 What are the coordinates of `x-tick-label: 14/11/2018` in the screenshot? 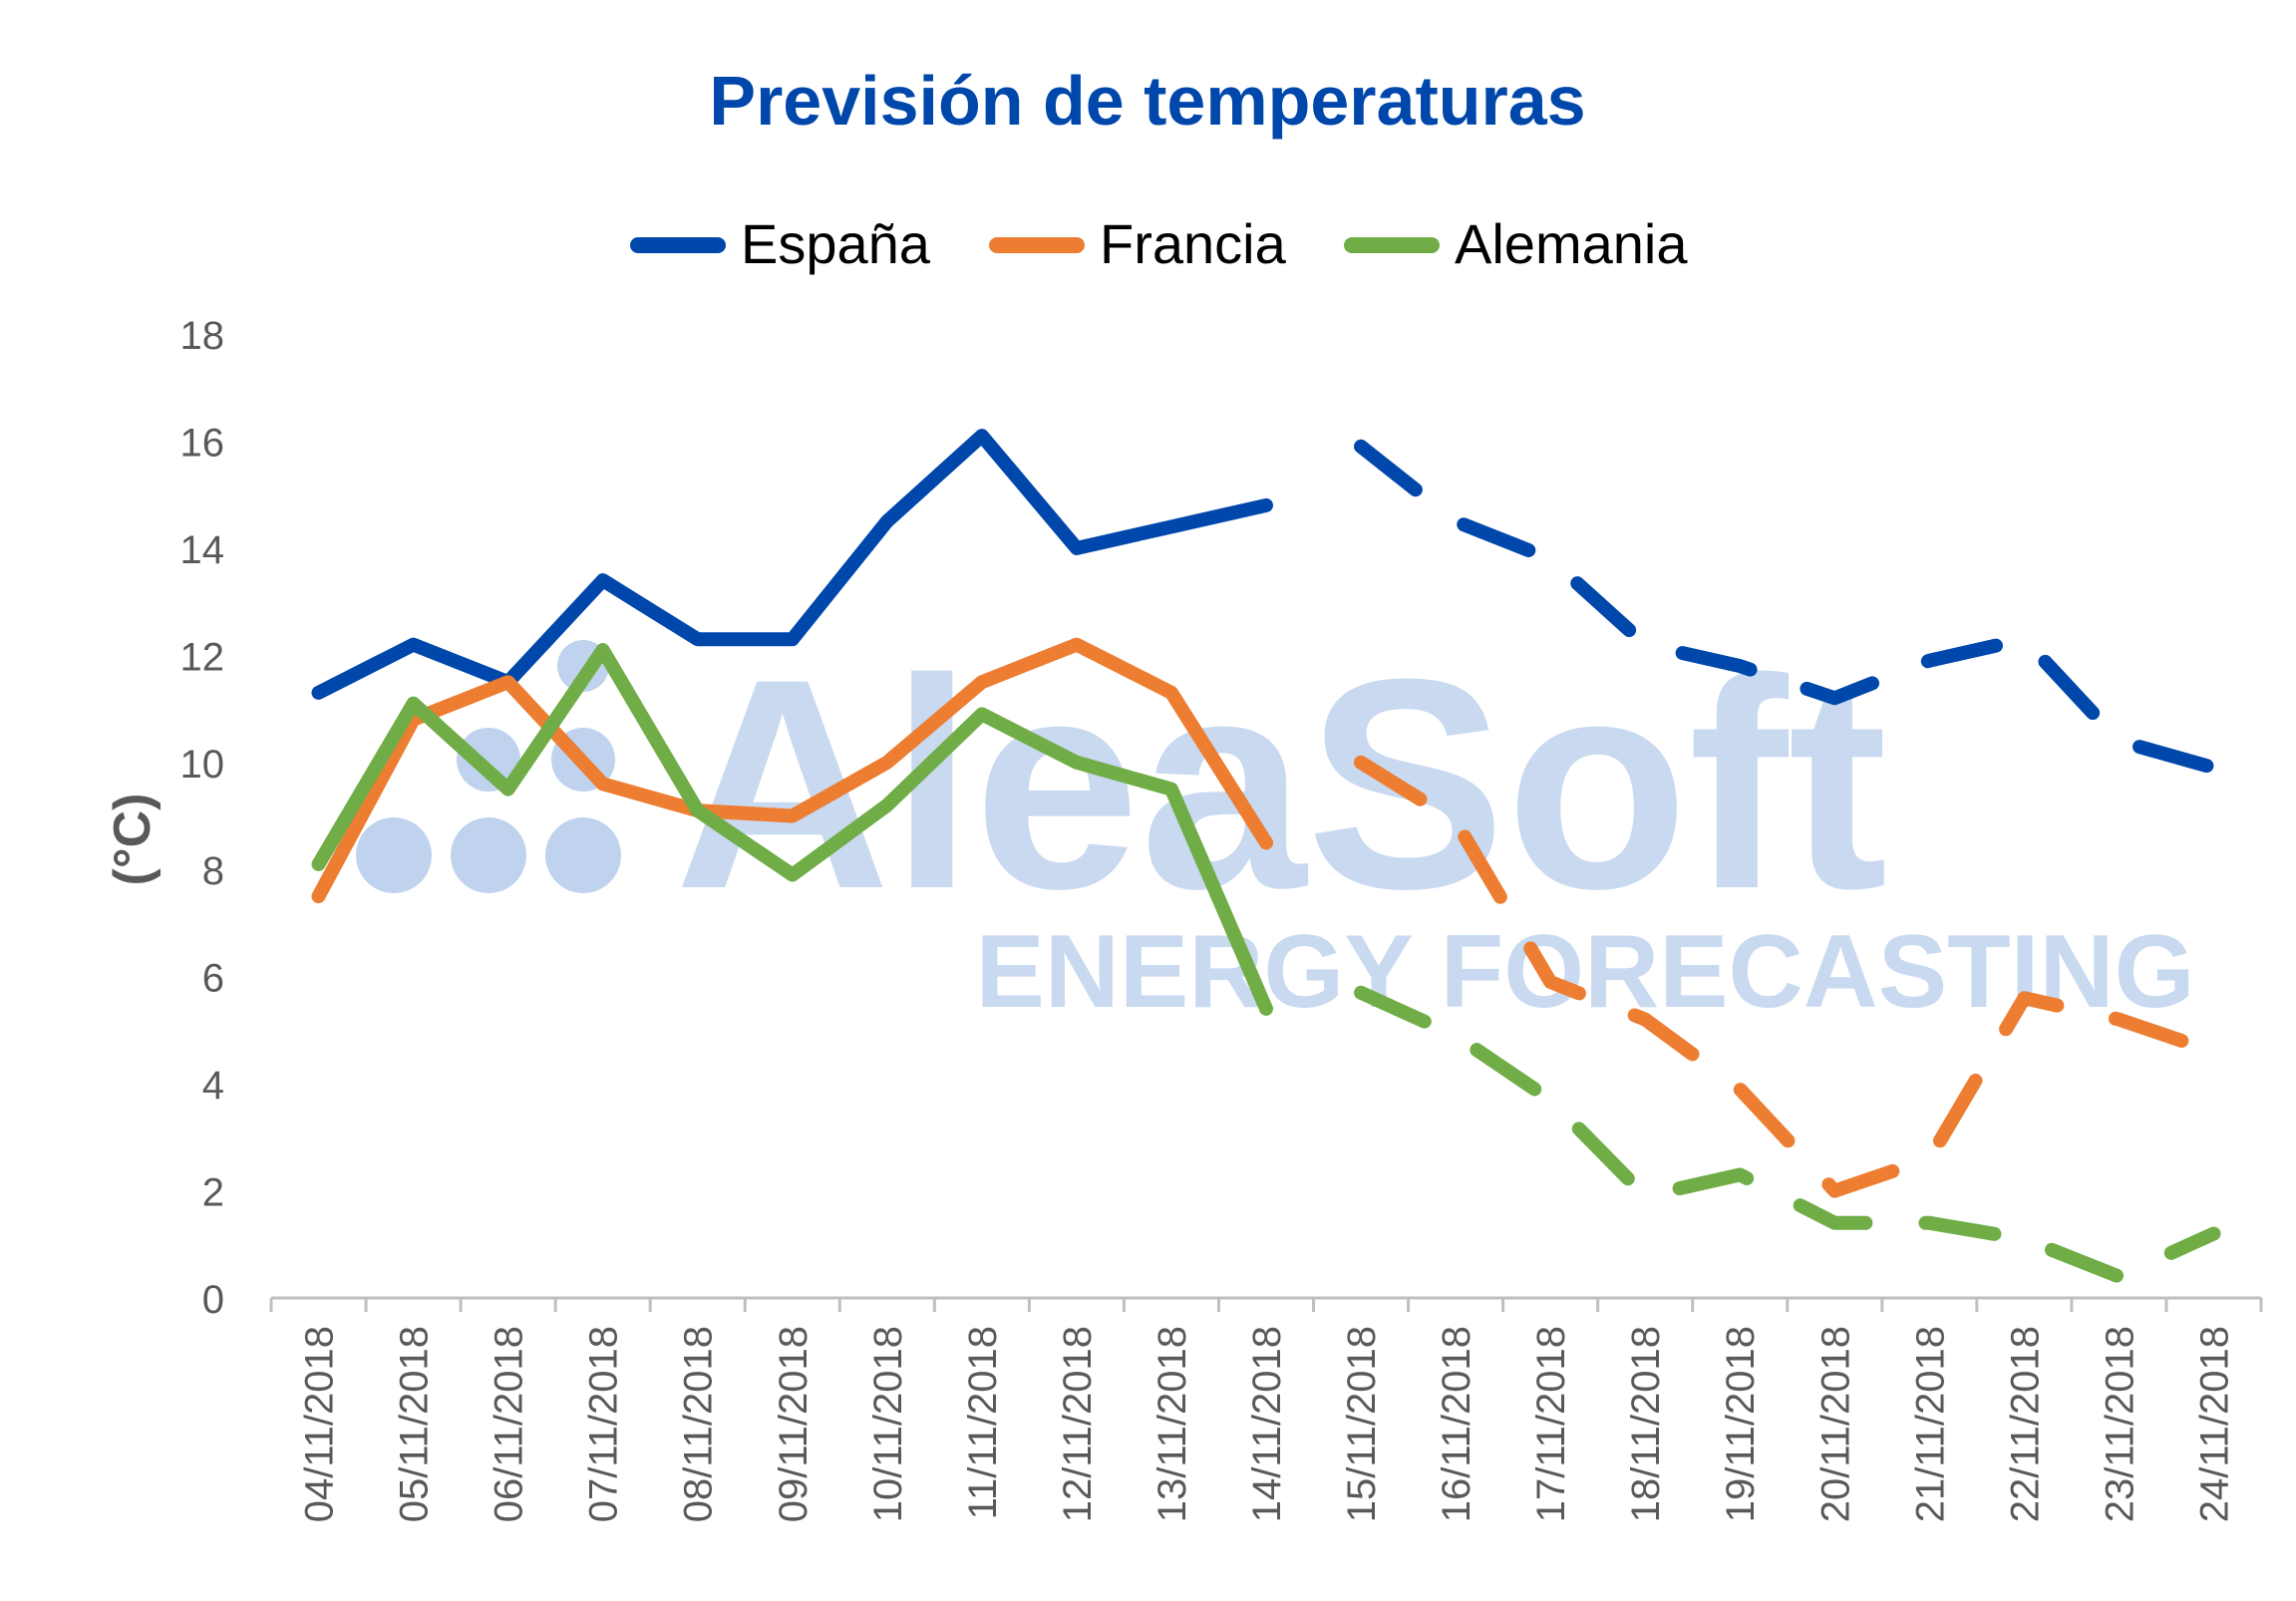 It's located at (1267, 1424).